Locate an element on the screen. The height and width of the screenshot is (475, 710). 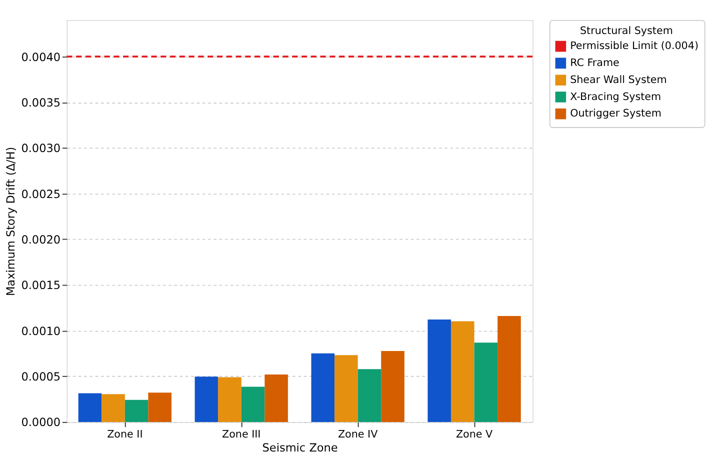
legend-label: Shear Wall System is located at coordinates (618, 80).